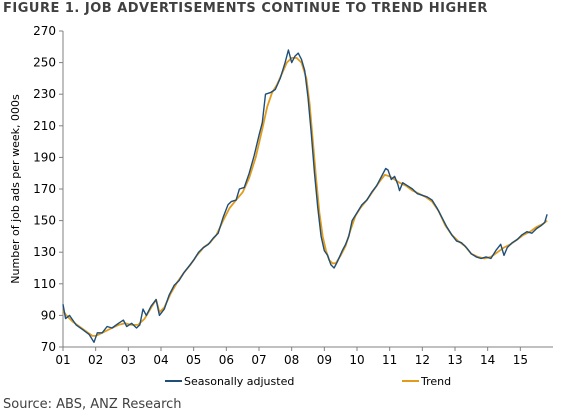 This screenshot has width=569, height=417. Describe the element at coordinates (44, 31) in the screenshot. I see `y-tick-label: 270` at that location.